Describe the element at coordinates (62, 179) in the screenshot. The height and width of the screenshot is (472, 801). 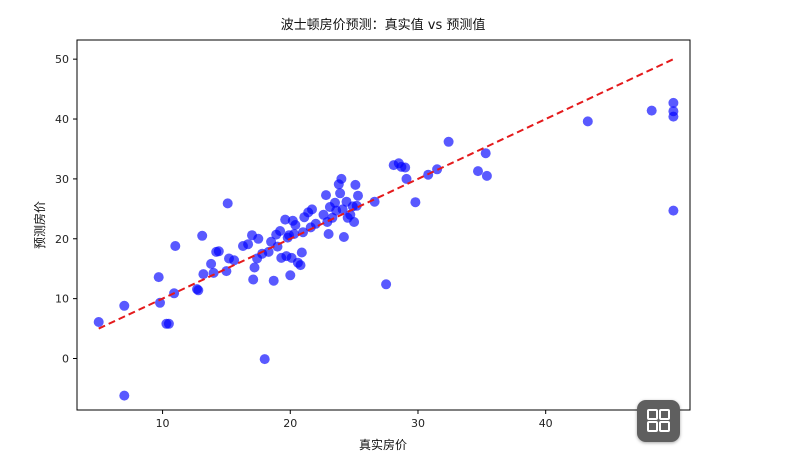
I see `y-tick-label: 30` at that location.